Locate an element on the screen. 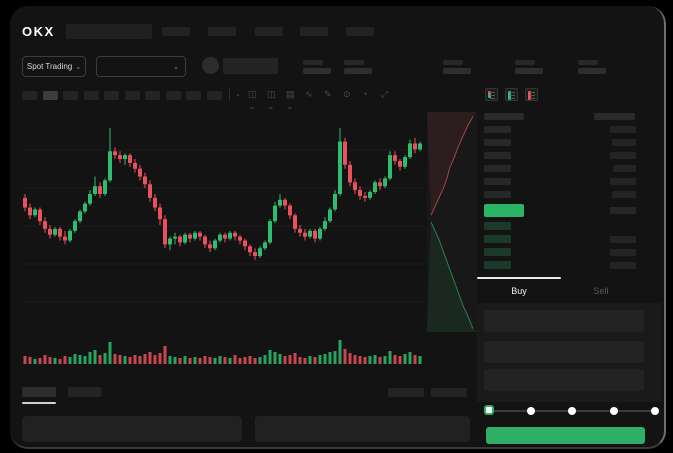 Image resolution: width=673 pixels, height=453 pixels. asks-only-icon is located at coordinates (531, 94).